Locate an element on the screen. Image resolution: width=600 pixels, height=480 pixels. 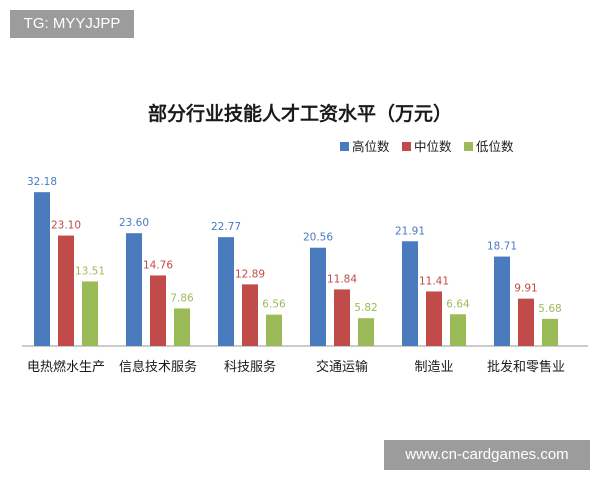
bar-value-label: 20.56 is located at coordinates (318, 238).